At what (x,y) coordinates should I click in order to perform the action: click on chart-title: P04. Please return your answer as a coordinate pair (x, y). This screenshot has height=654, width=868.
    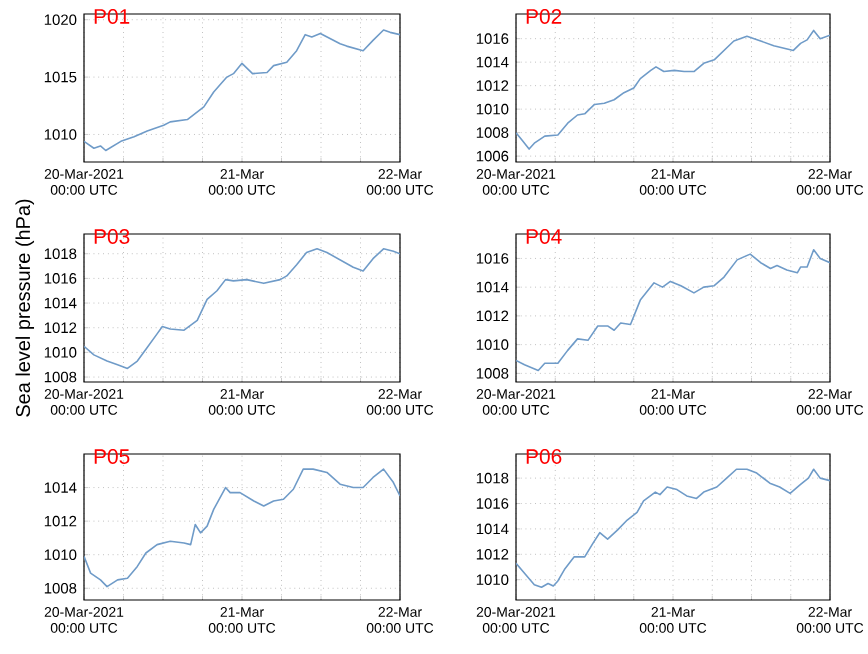
    Looking at the image, I should click on (544, 236).